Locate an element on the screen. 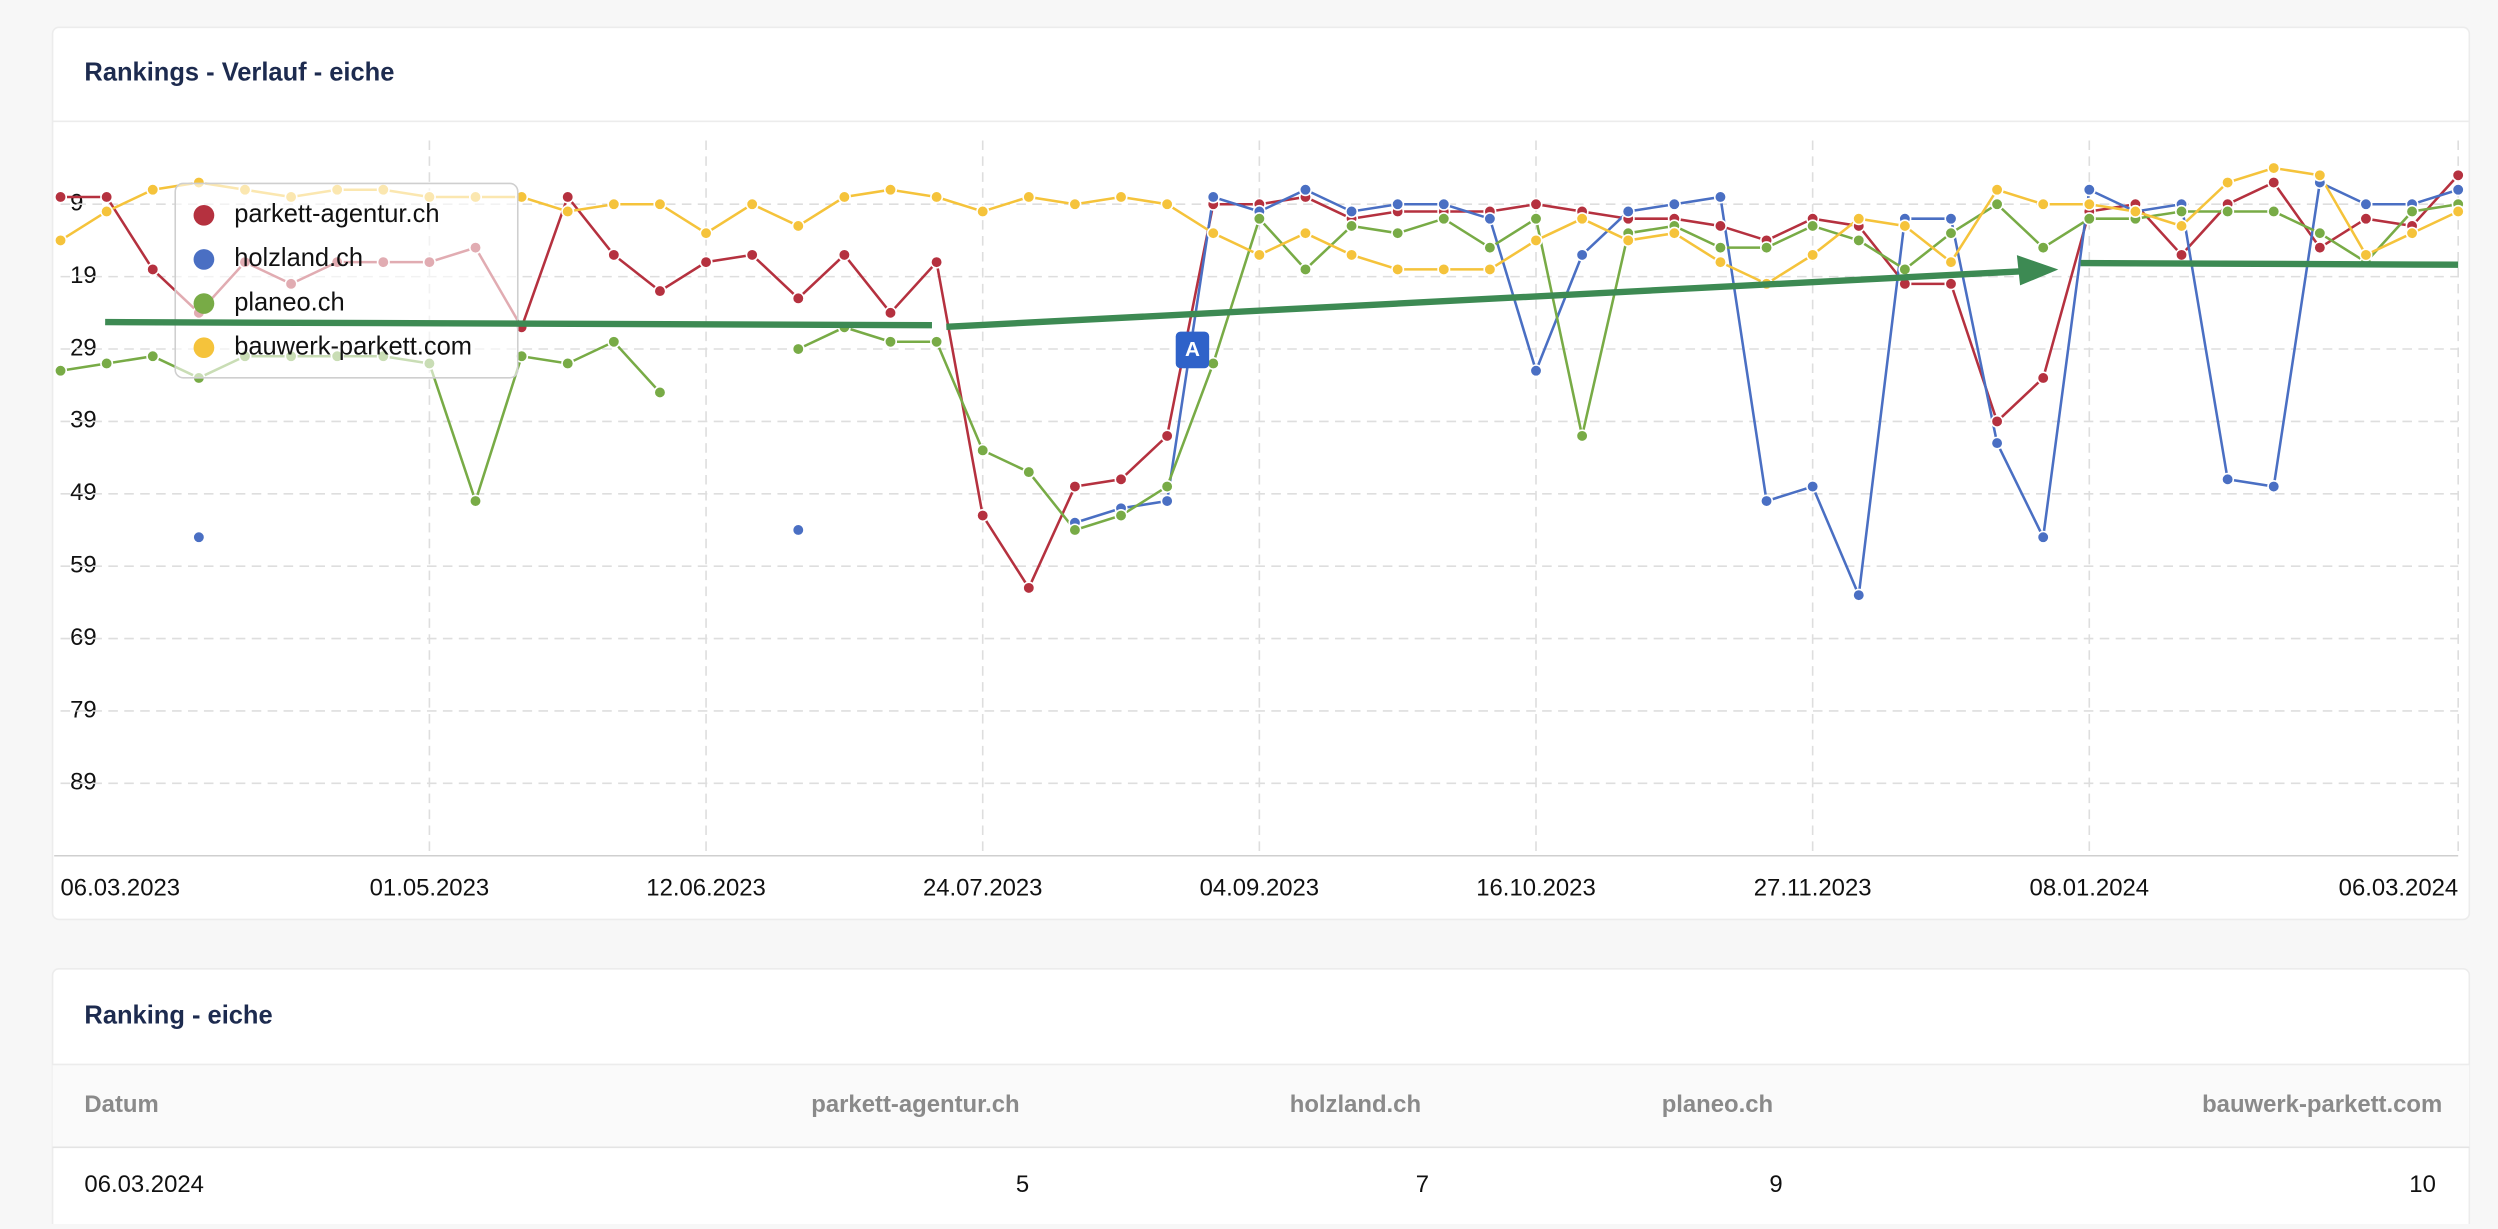  arrow is located at coordinates (2269, 263).